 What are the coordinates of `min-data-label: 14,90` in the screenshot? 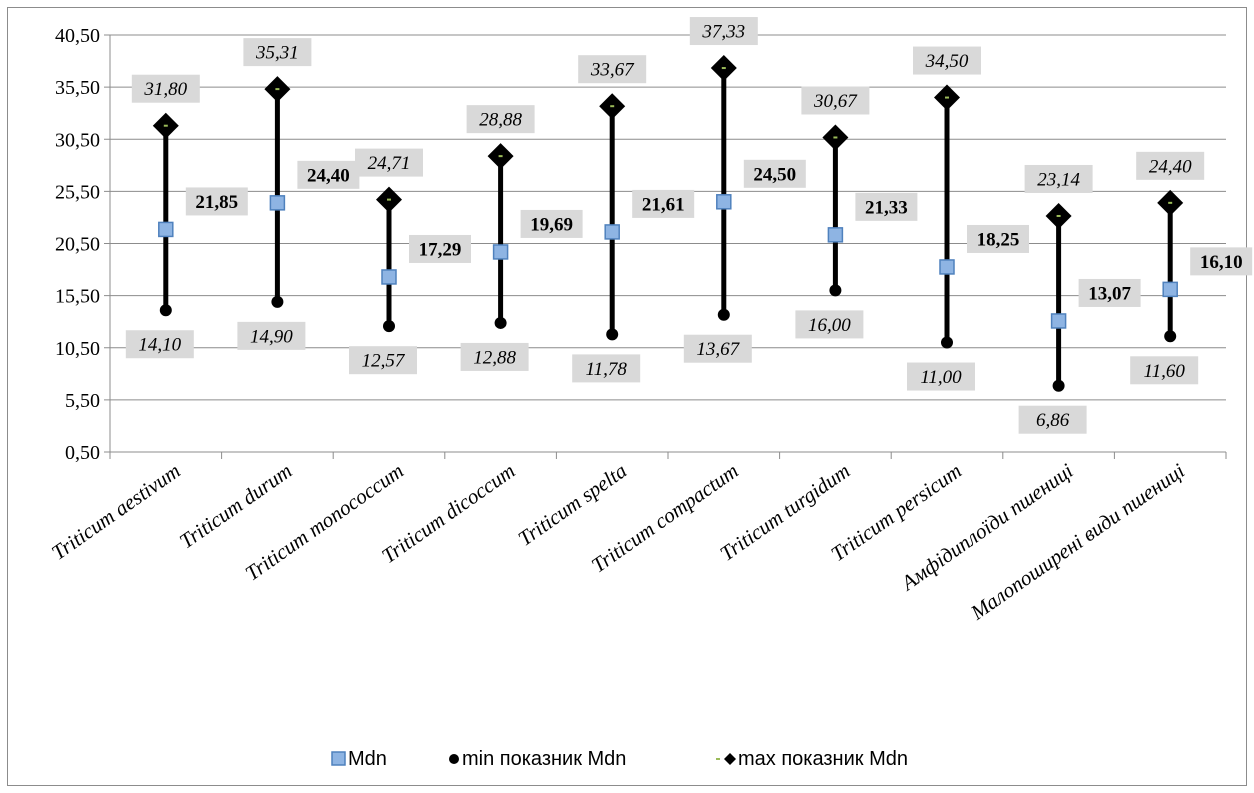 It's located at (271, 336).